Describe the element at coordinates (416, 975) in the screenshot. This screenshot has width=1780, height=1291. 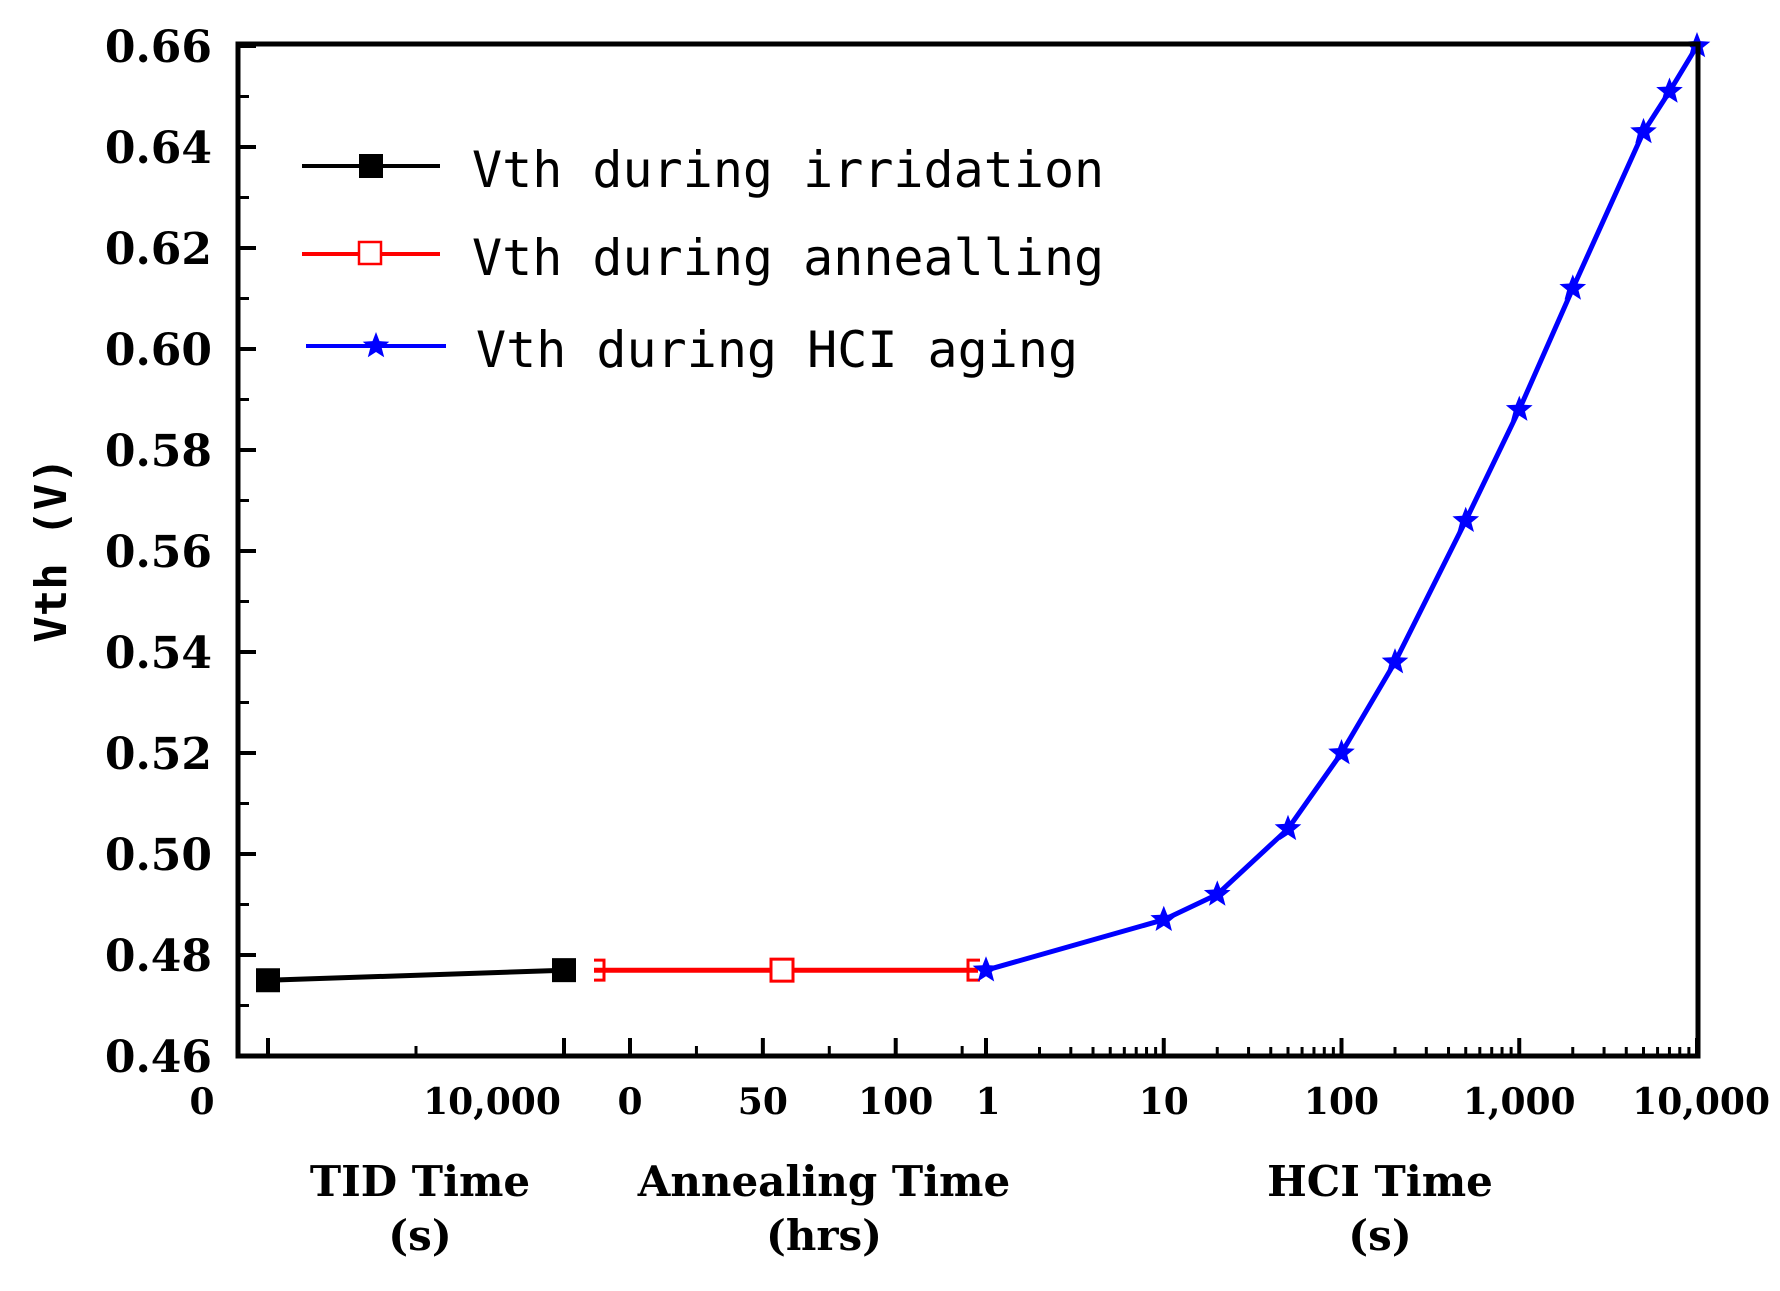
I see `series-line` at that location.